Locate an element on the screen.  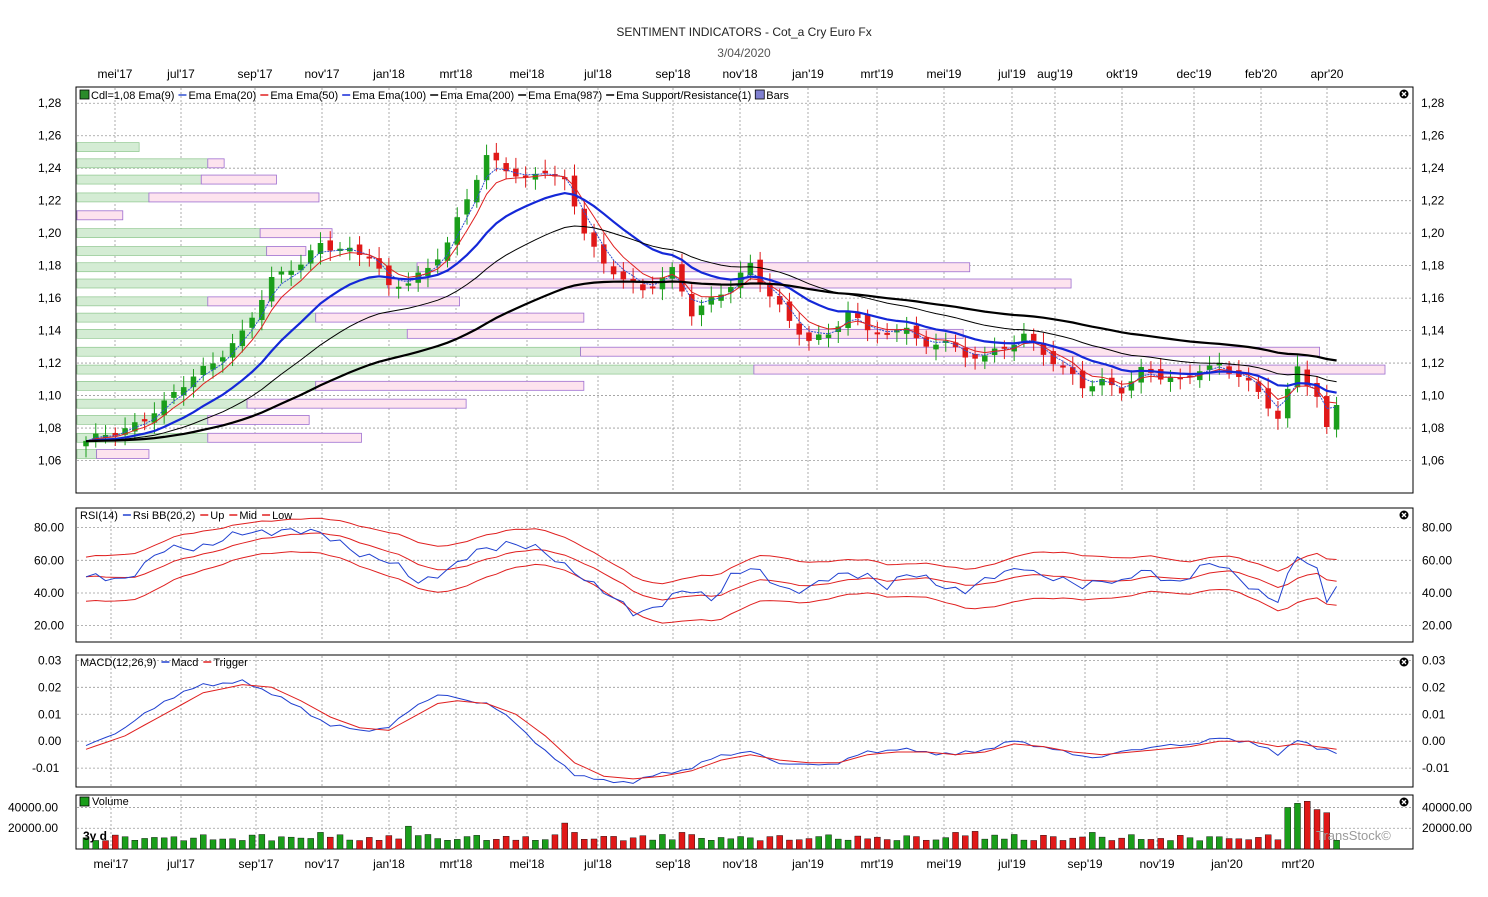
legend-label: Volume is located at coordinates (110, 802).